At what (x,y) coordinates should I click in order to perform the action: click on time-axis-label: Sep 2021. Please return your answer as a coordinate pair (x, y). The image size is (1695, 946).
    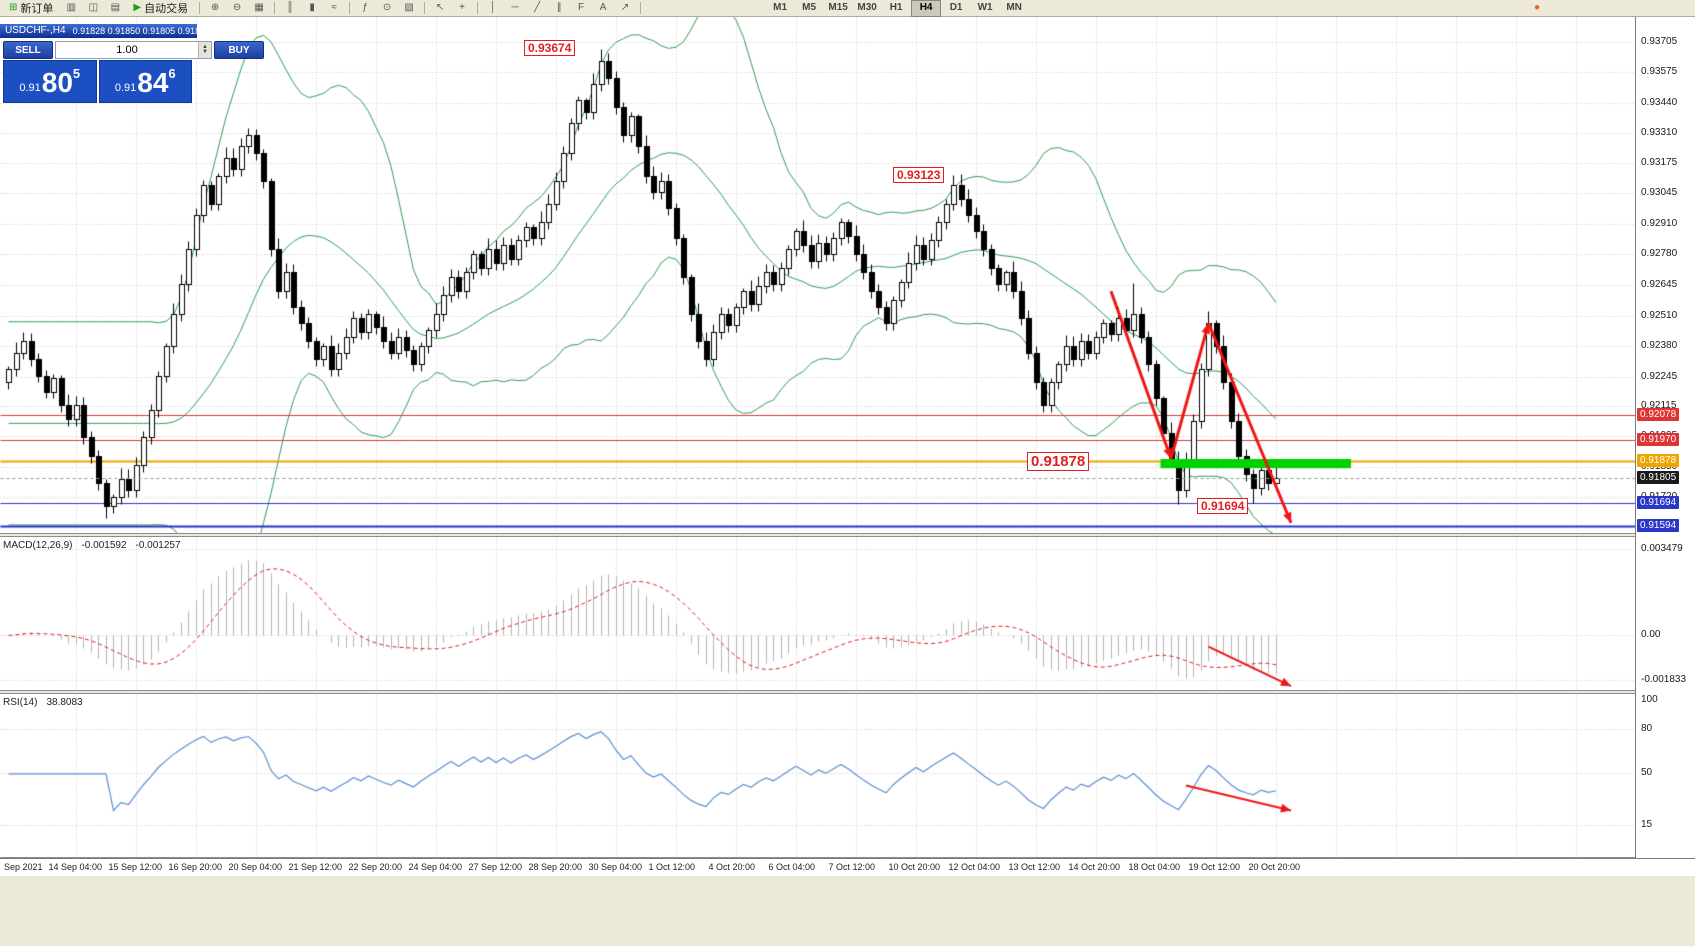
    Looking at the image, I should click on (23, 867).